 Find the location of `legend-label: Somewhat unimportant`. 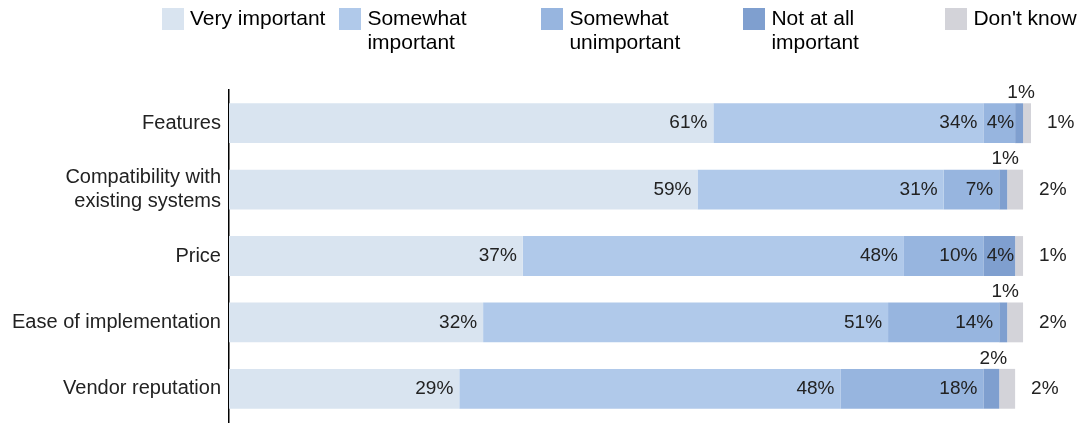

legend-label: Somewhat unimportant is located at coordinates (625, 30).